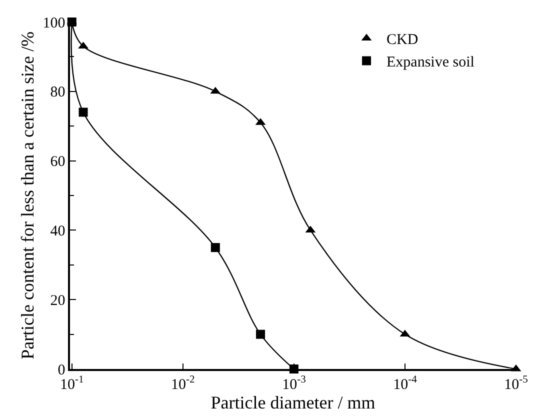 The image size is (540, 419). What do you see at coordinates (293, 402) in the screenshot?
I see `x-axis-title: Particle diameter / mm` at bounding box center [293, 402].